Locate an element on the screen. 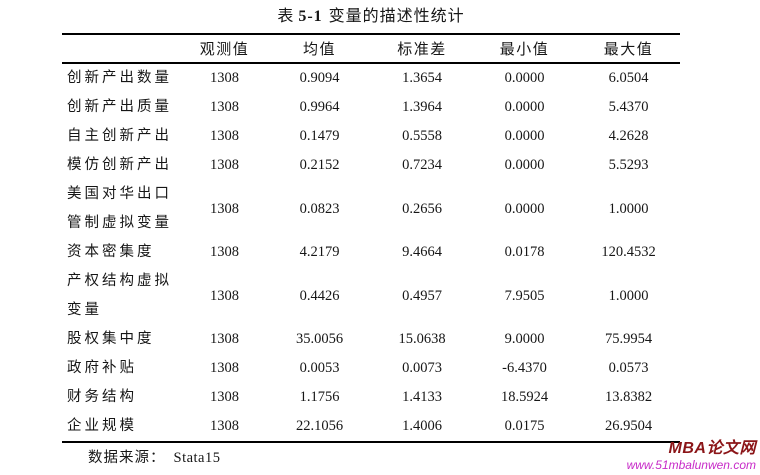 Image resolution: width=760 pixels, height=475 pixels. table-row: 模仿创新产出 1308 0.2152 0.7234 0.0000 5.5293 is located at coordinates (371, 165).